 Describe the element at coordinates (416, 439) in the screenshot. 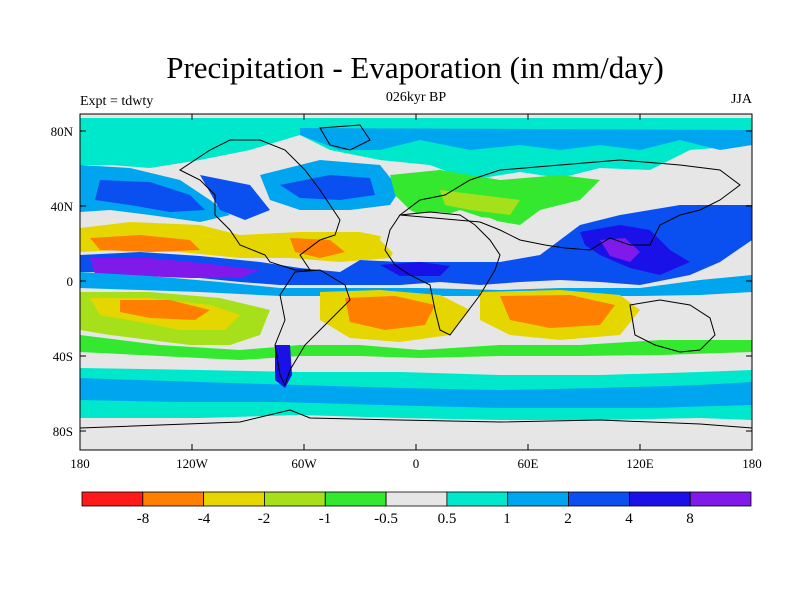

I see `antarctica-neutral` at that location.